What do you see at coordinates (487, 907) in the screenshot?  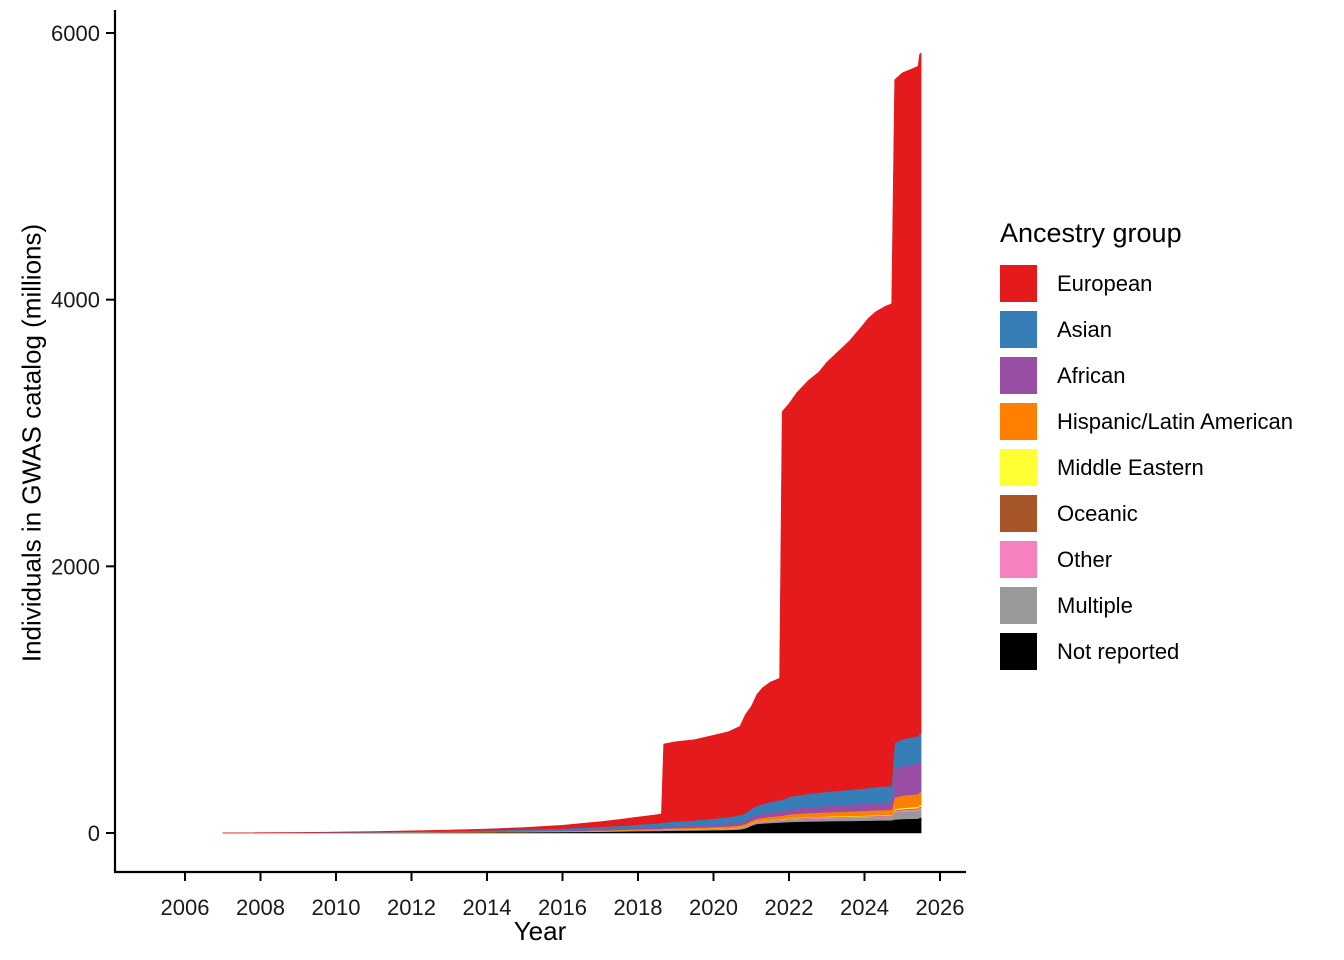 I see `x-tick-label: 2014` at bounding box center [487, 907].